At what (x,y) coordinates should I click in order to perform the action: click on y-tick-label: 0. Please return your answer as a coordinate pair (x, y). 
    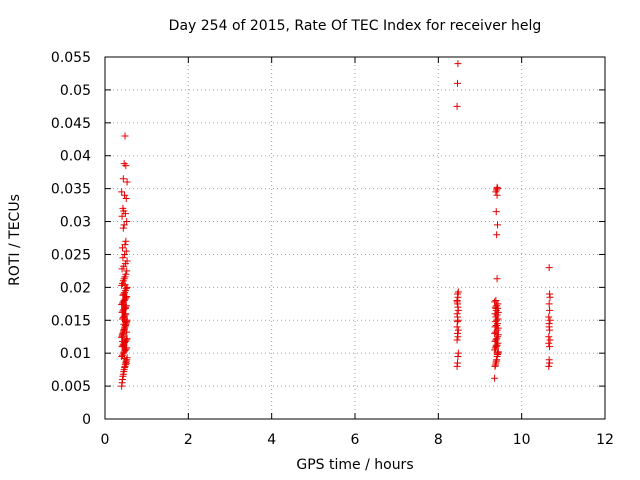
    Looking at the image, I should click on (86, 420).